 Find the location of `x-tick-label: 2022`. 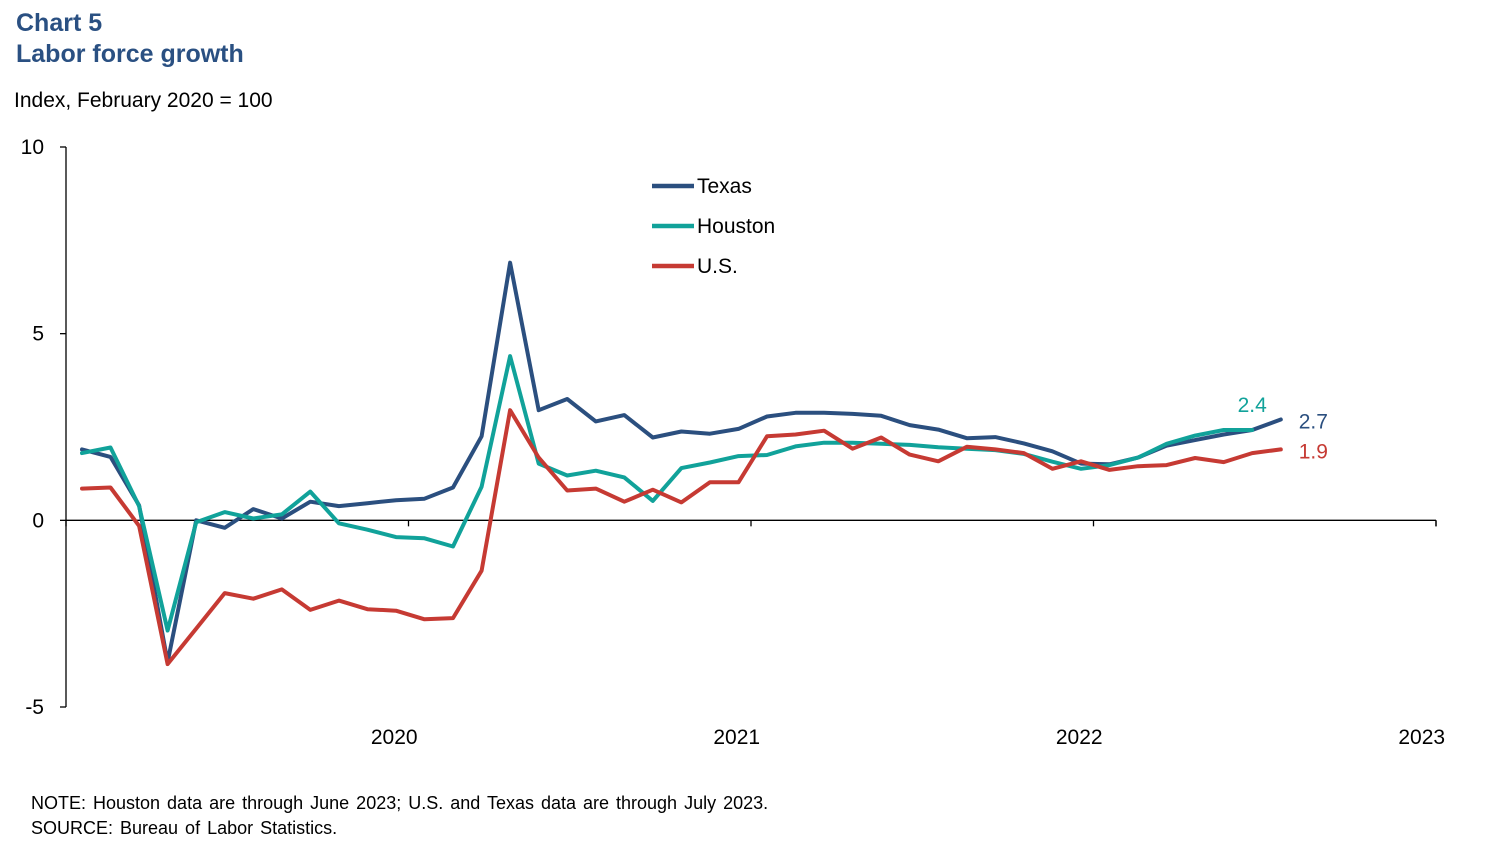

x-tick-label: 2022 is located at coordinates (1079, 737).